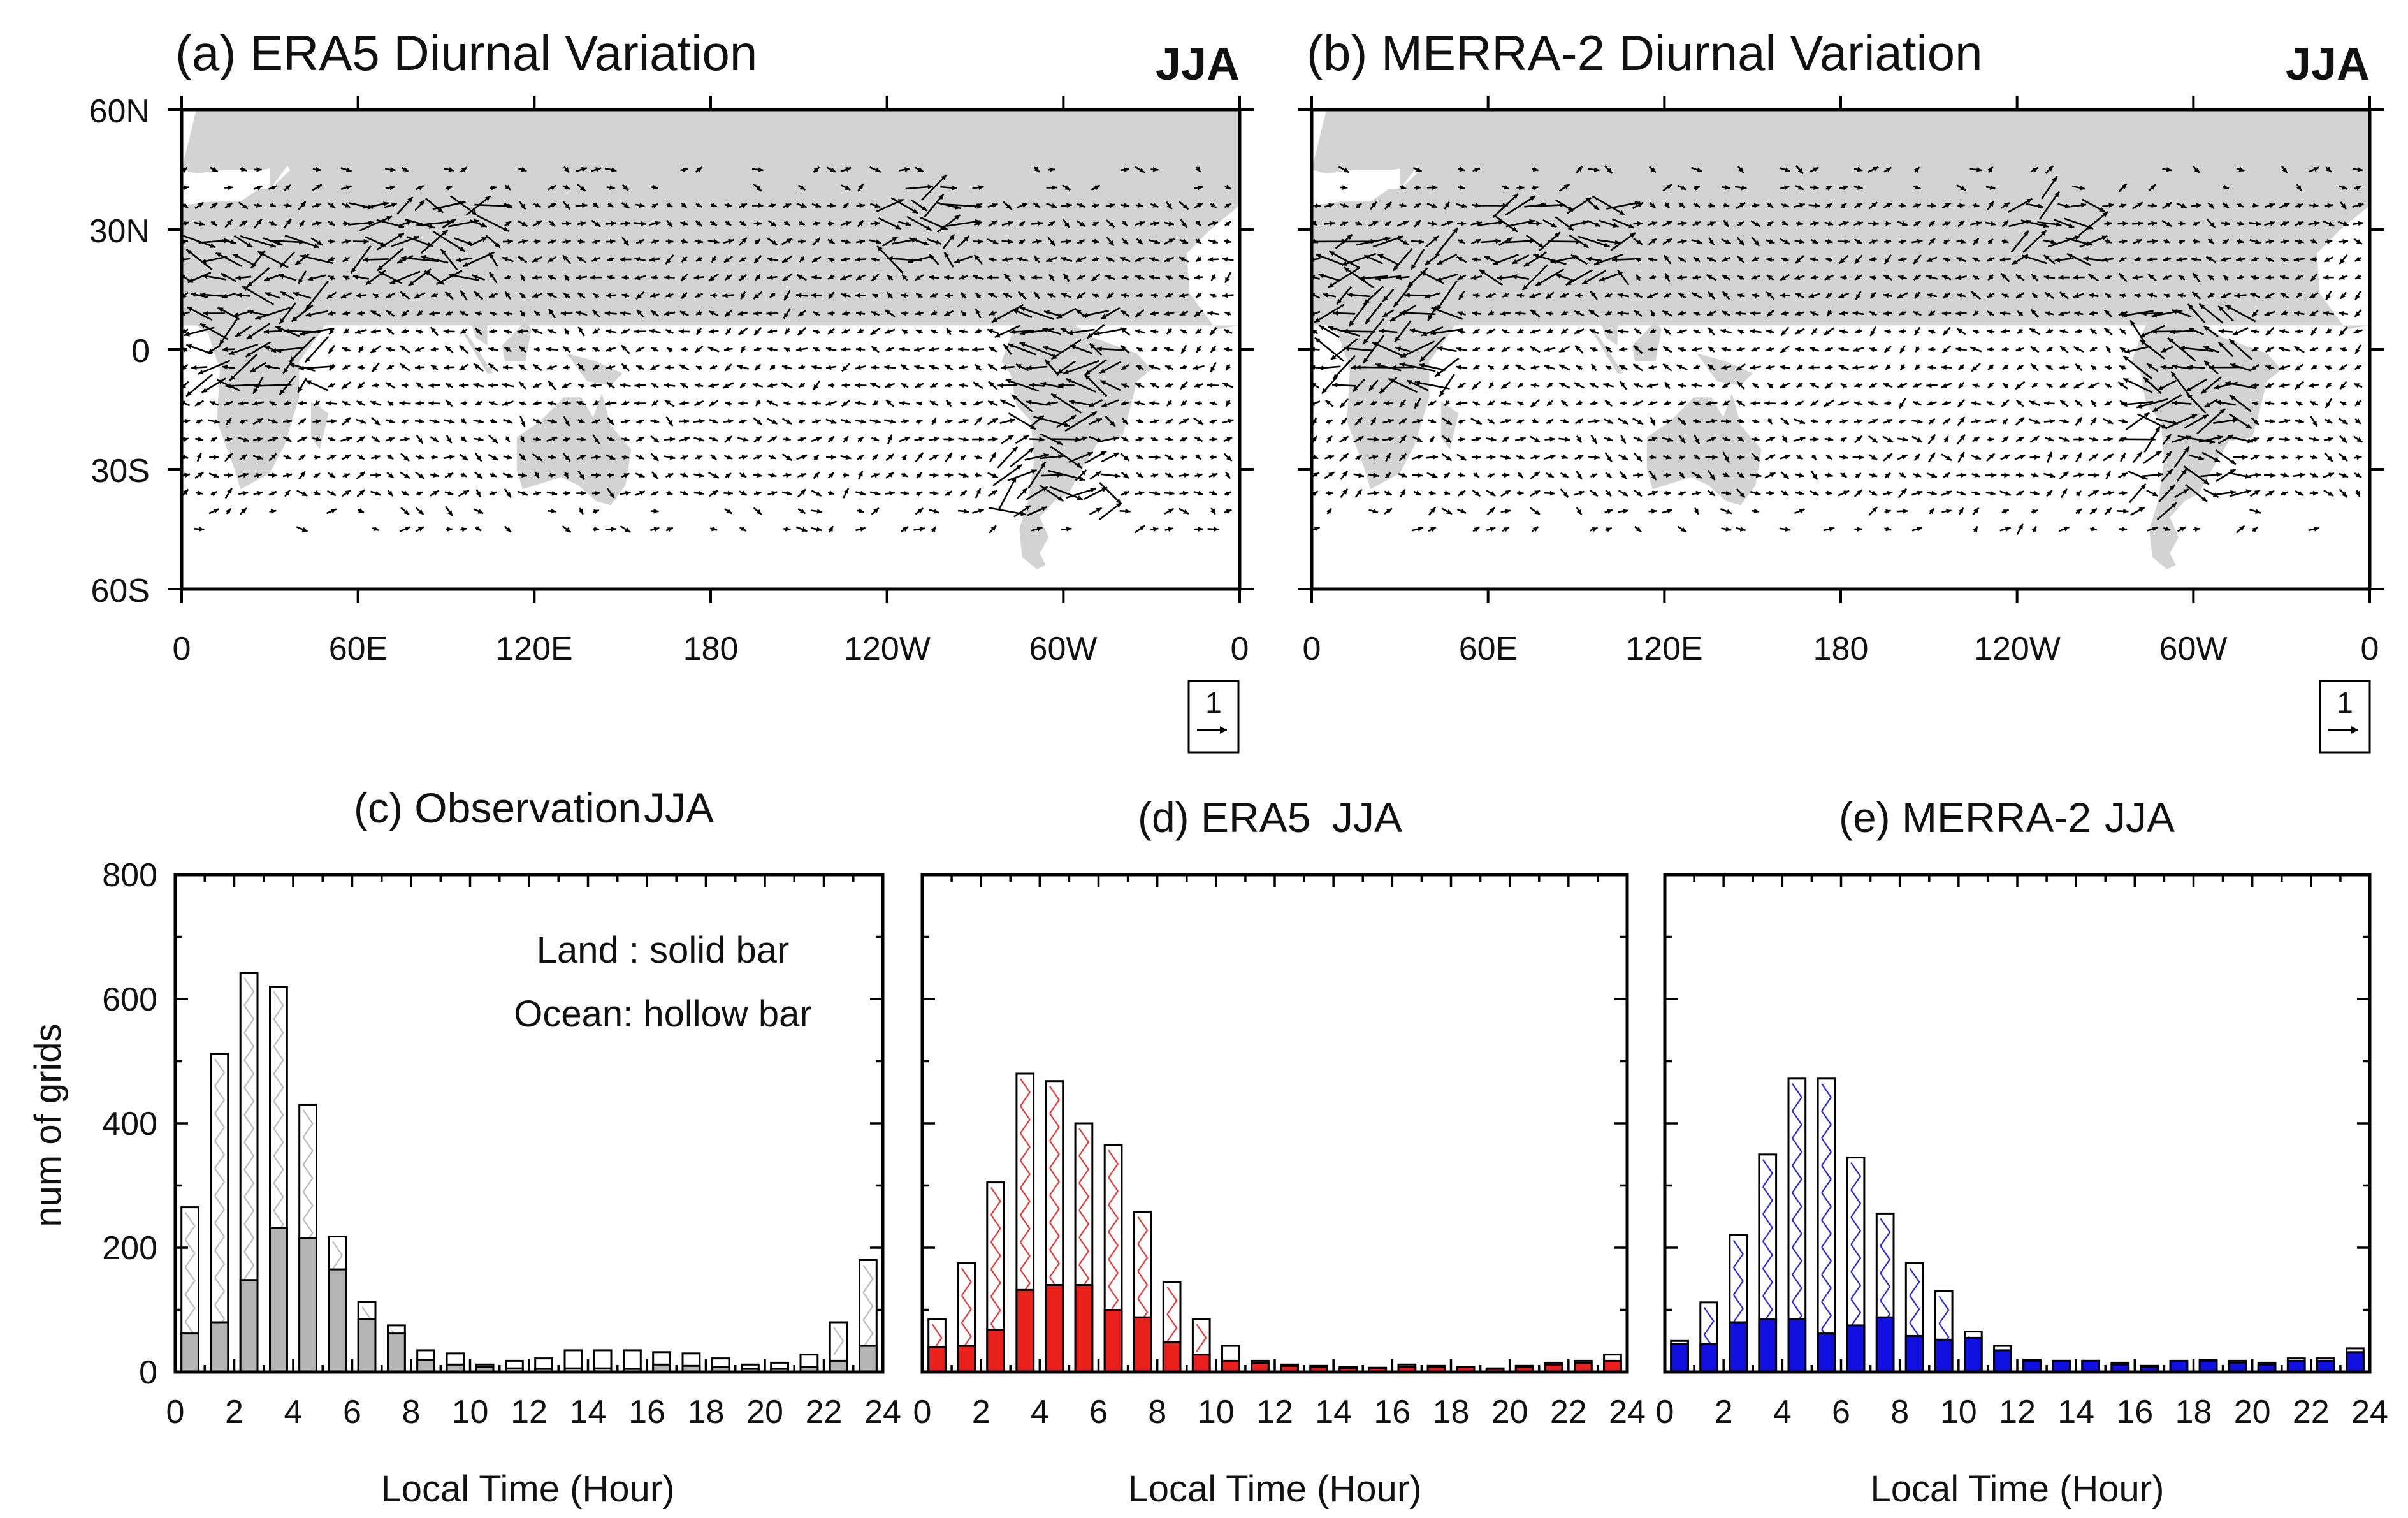 The width and height of the screenshot is (2408, 1518). What do you see at coordinates (711, 649) in the screenshot?
I see `lon-label: 180` at bounding box center [711, 649].